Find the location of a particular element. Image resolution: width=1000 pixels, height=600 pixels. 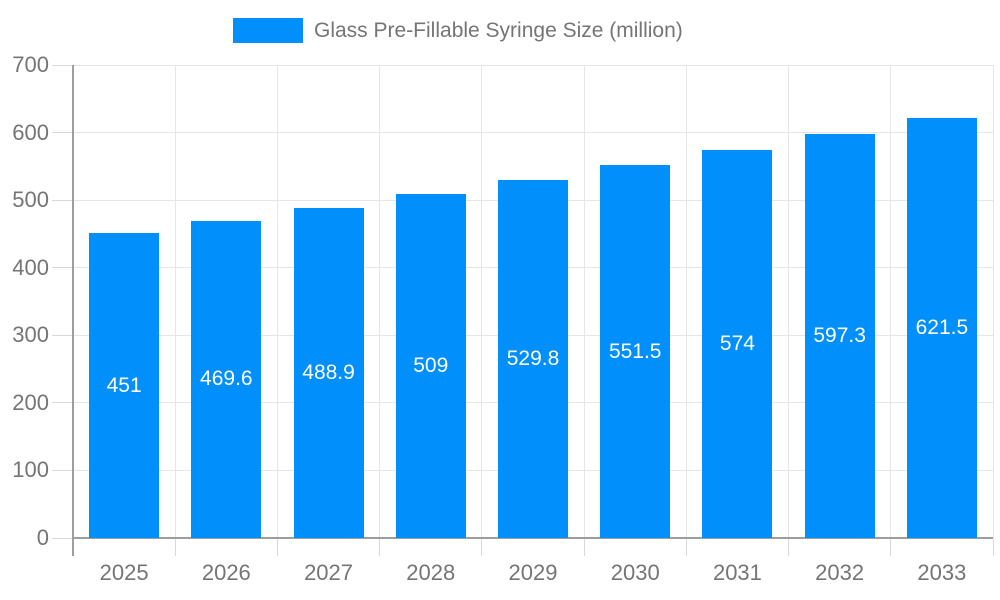

bar-2025 is located at coordinates (124, 385).